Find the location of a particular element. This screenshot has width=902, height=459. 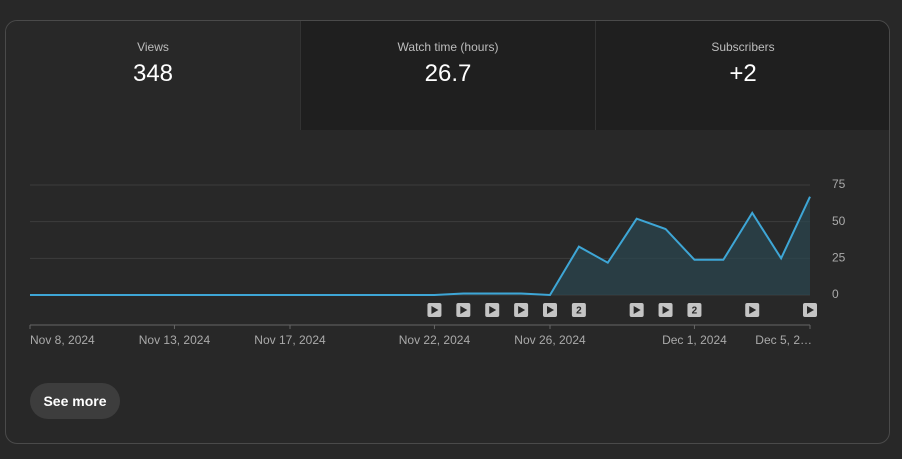

tab-label: Watch time (hours) is located at coordinates (448, 47).